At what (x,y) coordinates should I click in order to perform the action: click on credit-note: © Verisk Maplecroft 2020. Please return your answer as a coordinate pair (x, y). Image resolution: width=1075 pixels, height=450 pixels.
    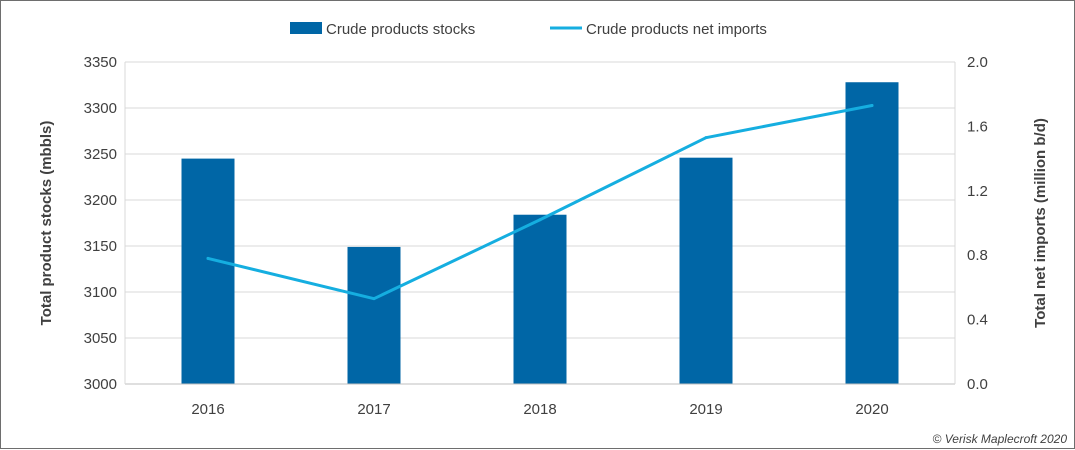
    Looking at the image, I should click on (1000, 439).